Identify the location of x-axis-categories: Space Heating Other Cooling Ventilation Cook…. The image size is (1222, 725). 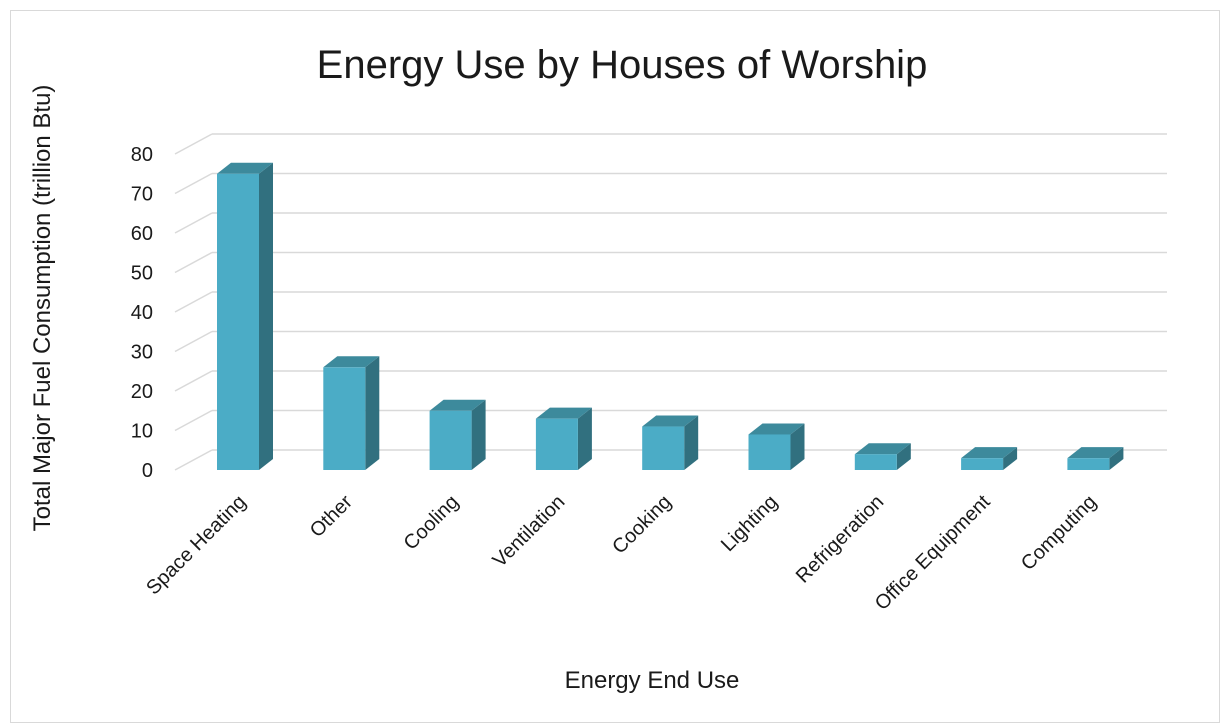
(621, 553).